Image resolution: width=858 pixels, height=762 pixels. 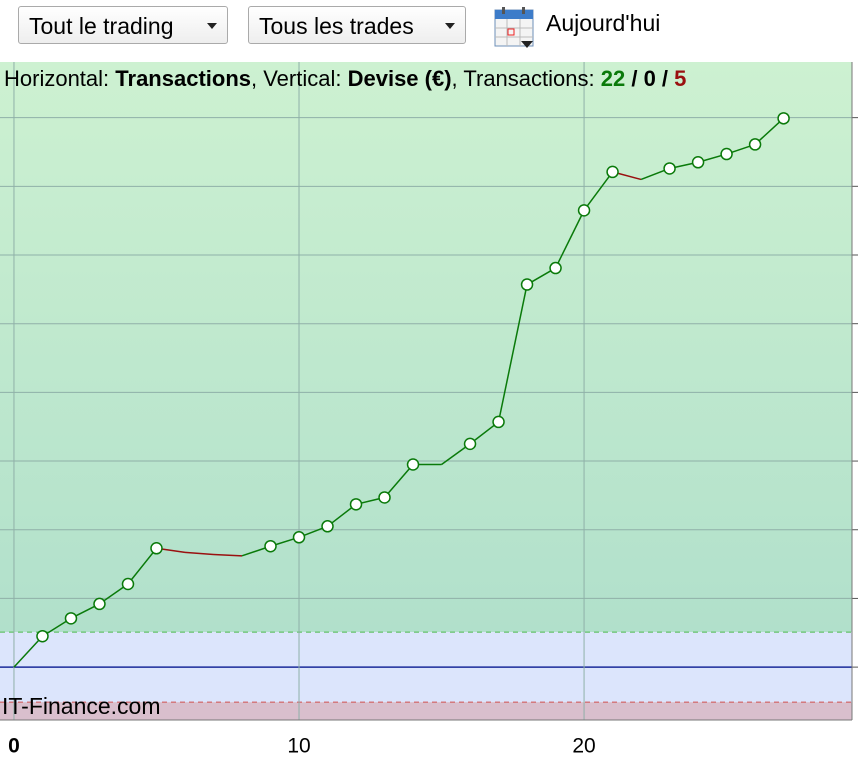 I want to click on header-text: , Vertical:, so click(x=299, y=78).